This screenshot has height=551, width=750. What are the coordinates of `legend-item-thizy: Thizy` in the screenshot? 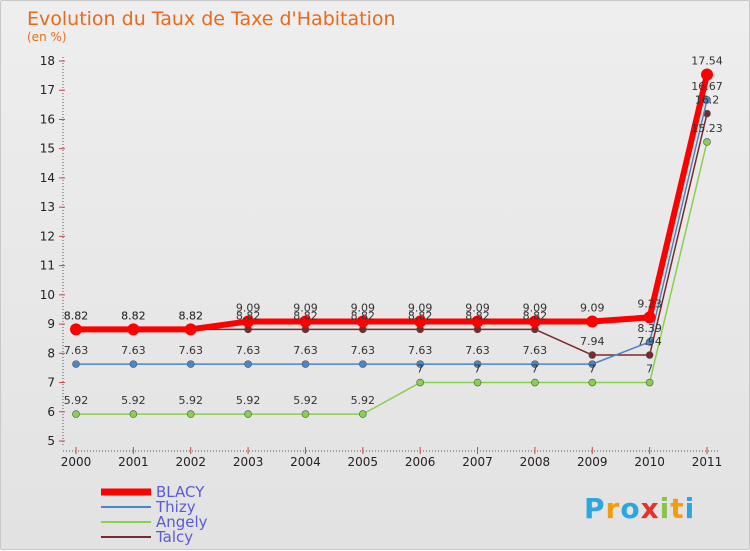 It's located at (148, 507).